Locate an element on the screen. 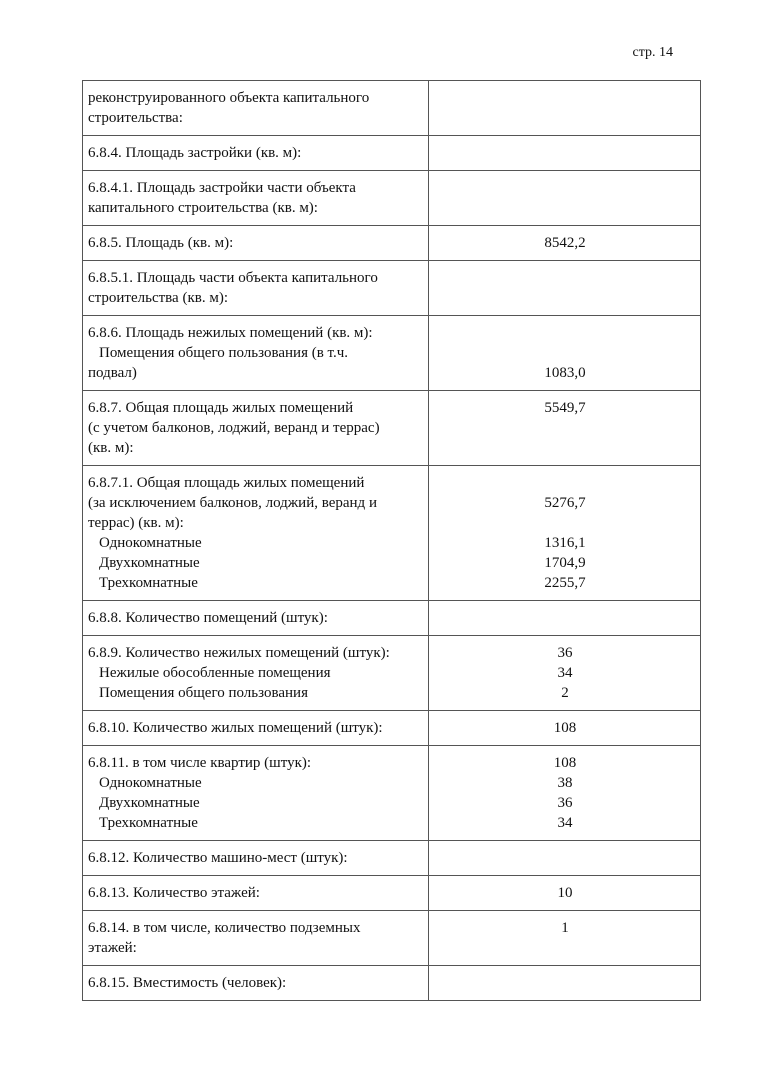 This screenshot has width=764, height=1080. parameter-label-cell: 6.8.4. Площадь застройки (кв. м): is located at coordinates (255, 153).